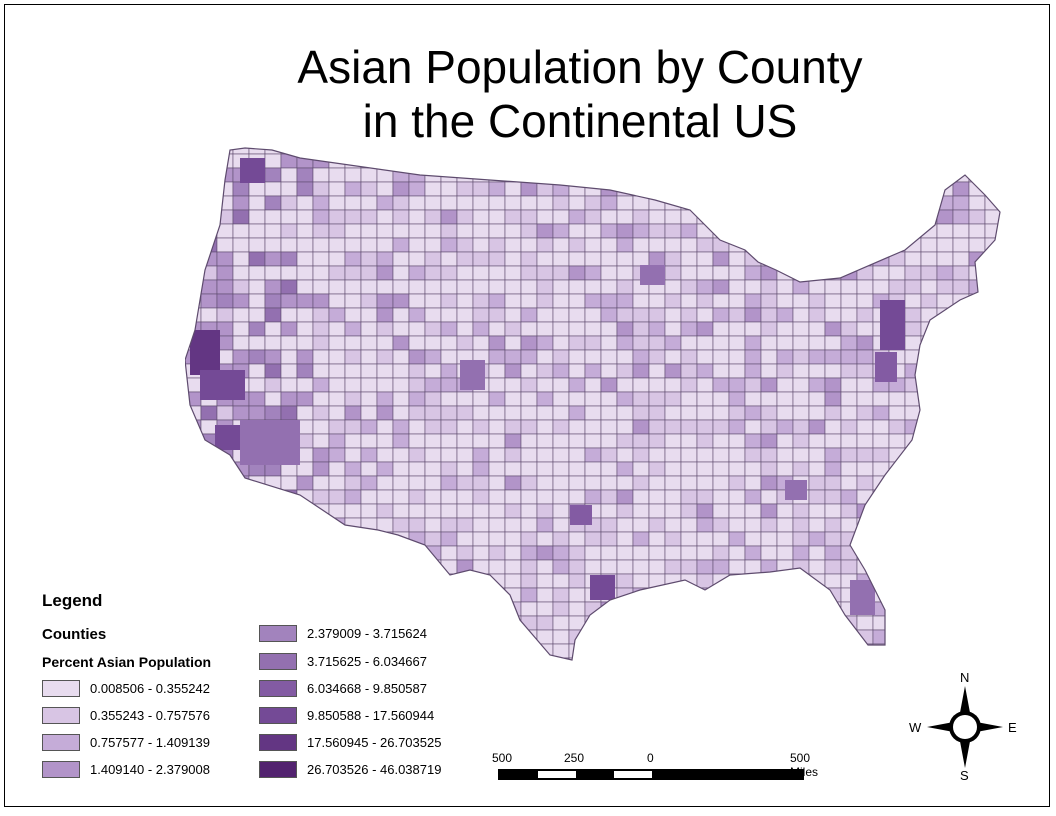 The image size is (1056, 816). I want to click on legend-class-label: 17.560945 - 26.703525, so click(374, 742).